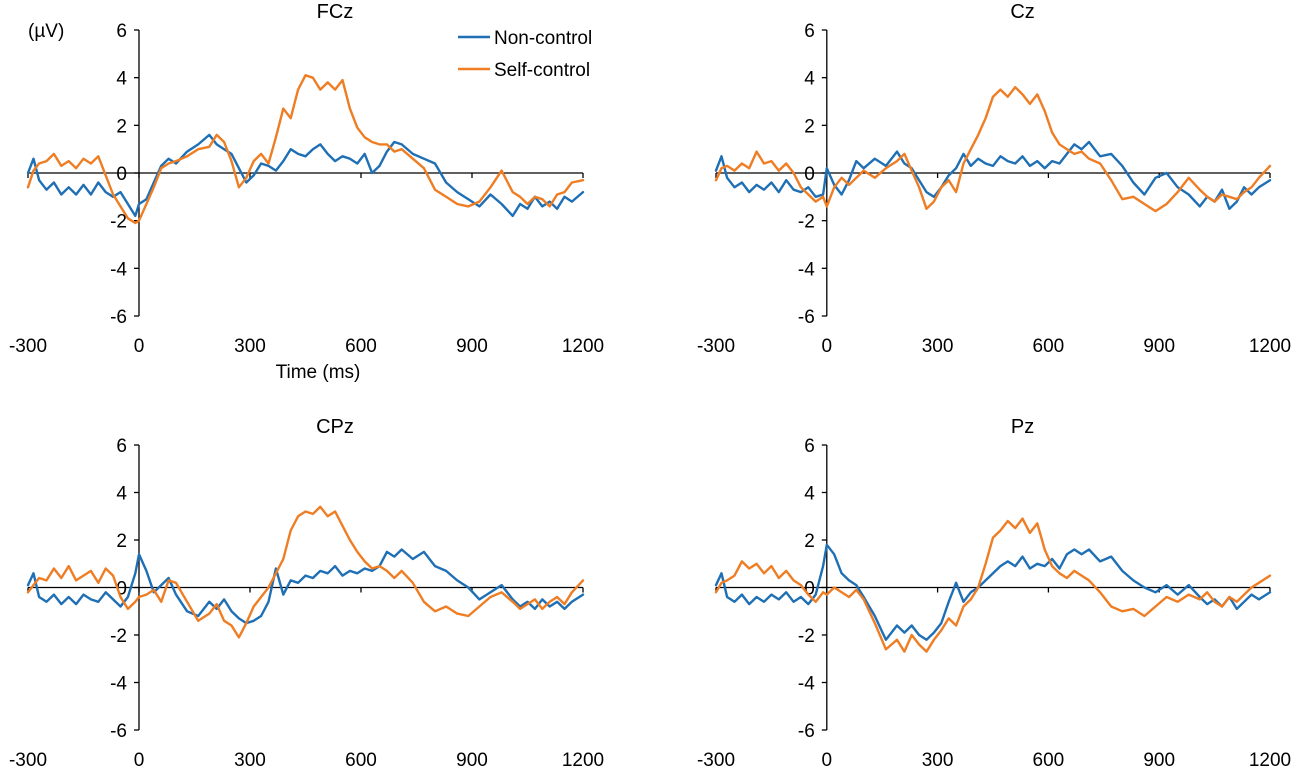 The image size is (1300, 772). What do you see at coordinates (305, 175) in the screenshot?
I see `series-line-non-control-fcz` at bounding box center [305, 175].